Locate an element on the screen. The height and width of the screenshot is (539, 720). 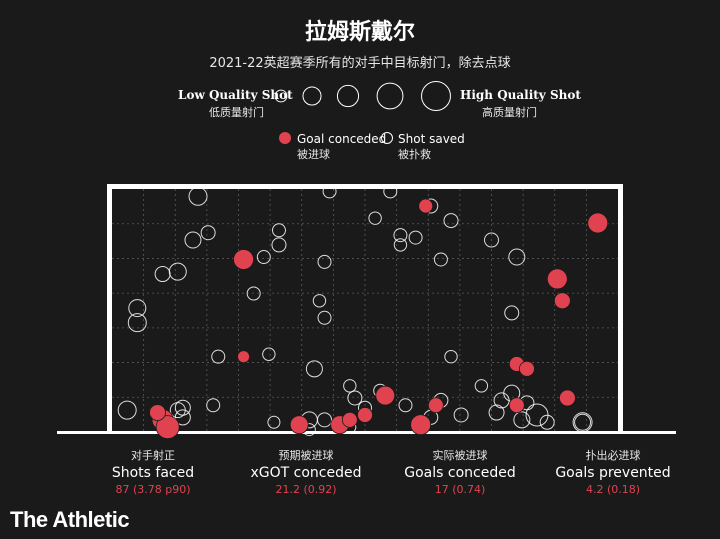
stat-zh: 预期被进球 is located at coordinates (306, 455).